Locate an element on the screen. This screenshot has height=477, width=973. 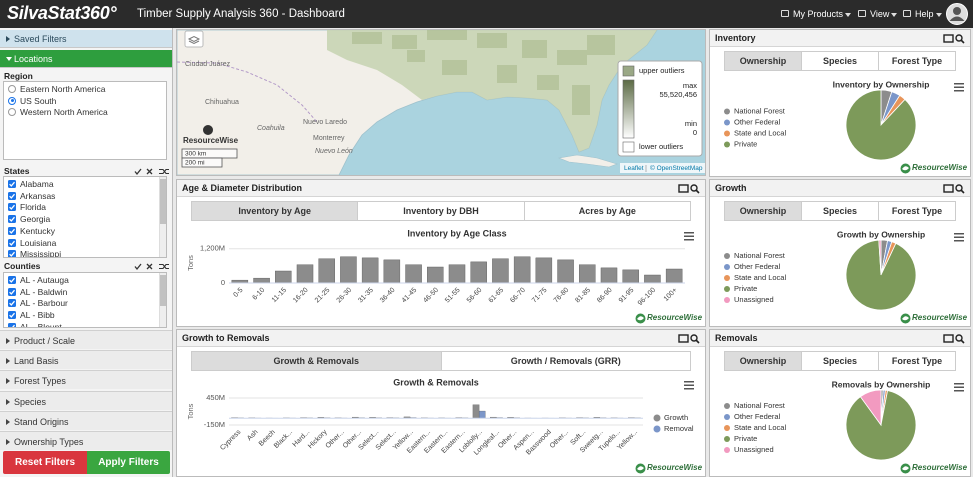
check-option: Kentucky is located at coordinates (37, 230).